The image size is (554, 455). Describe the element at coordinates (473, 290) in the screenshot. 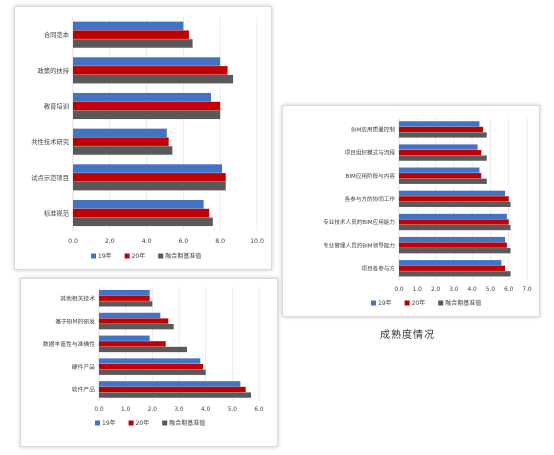

I see `chart-2-tick-label: 4.0` at that location.